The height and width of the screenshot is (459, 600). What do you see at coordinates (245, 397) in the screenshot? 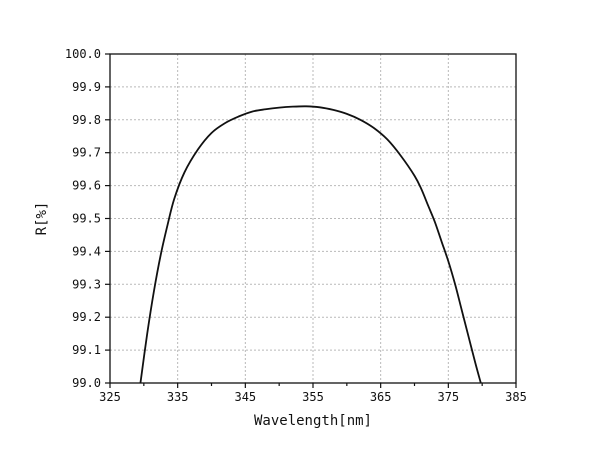
I see `x-tick-label: 345` at bounding box center [245, 397].